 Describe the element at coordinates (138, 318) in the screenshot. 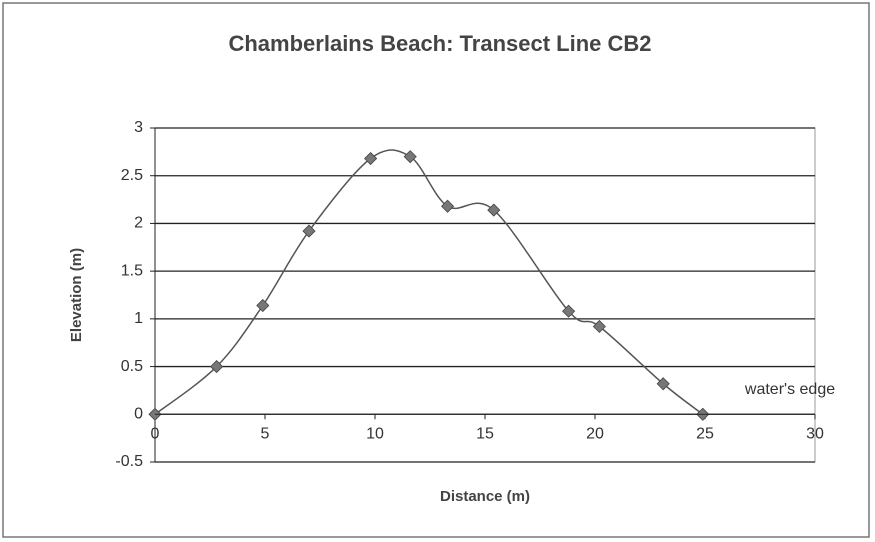

I see `y-tick-label: 1` at that location.